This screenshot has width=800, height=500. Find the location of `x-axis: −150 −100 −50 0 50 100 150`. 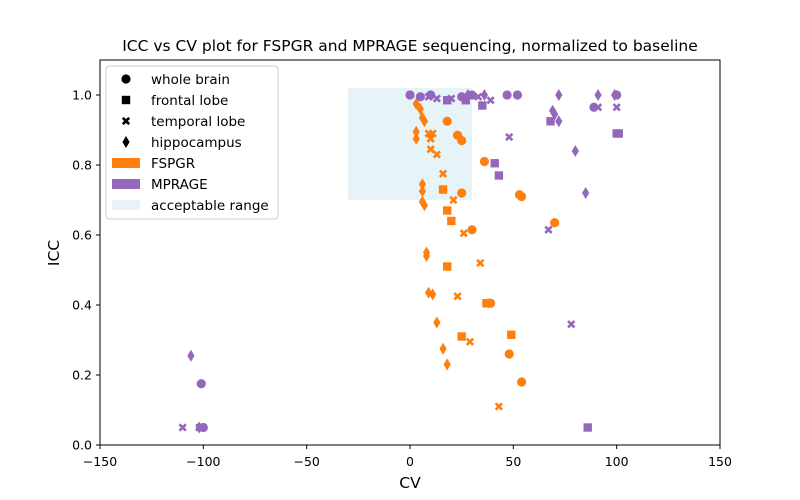

x-axis: −150 −100 −50 0 50 100 150 is located at coordinates (407, 457).